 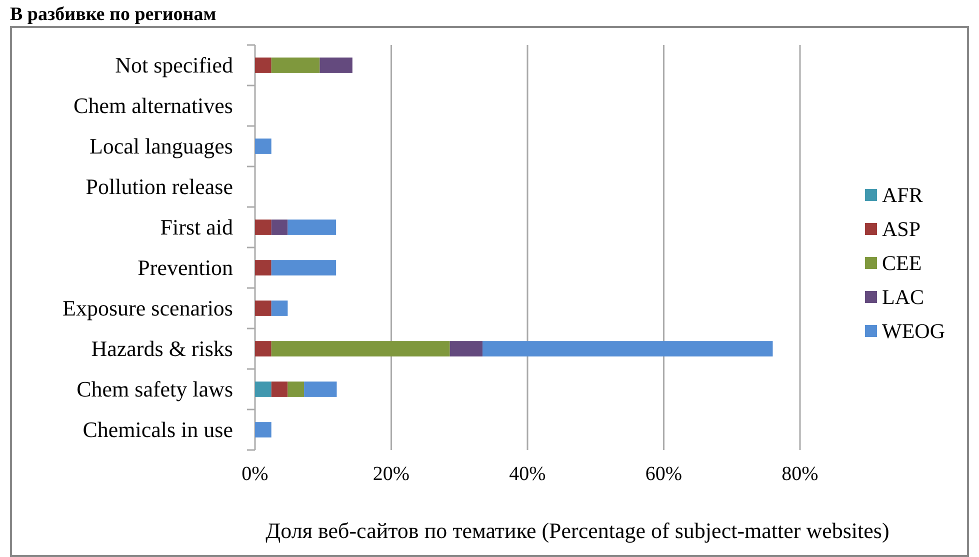 I want to click on x-axis-title: Доля веб-сайтов по тематике (Percentage of subject-matter websites), so click(x=578, y=530).